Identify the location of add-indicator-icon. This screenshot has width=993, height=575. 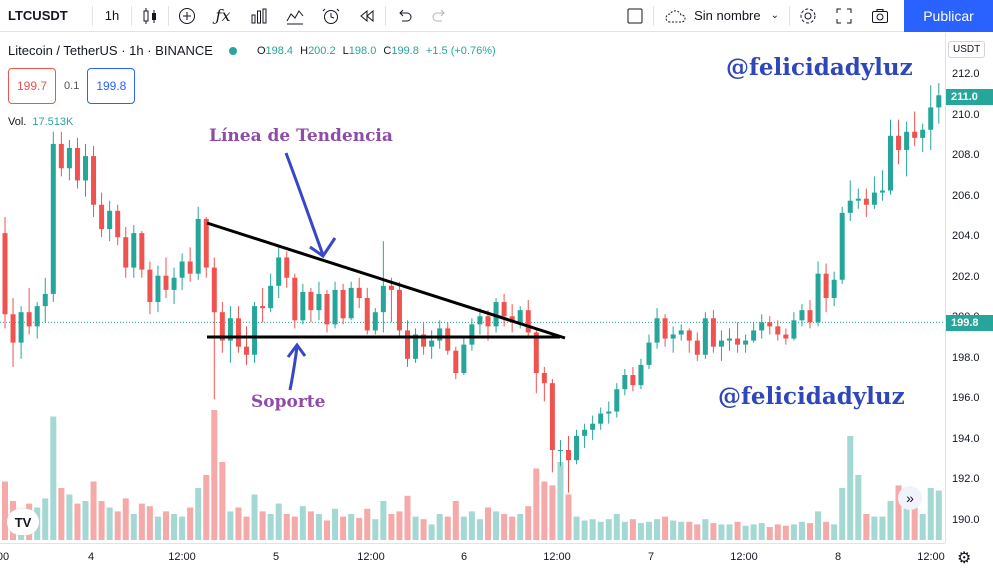
(187, 16).